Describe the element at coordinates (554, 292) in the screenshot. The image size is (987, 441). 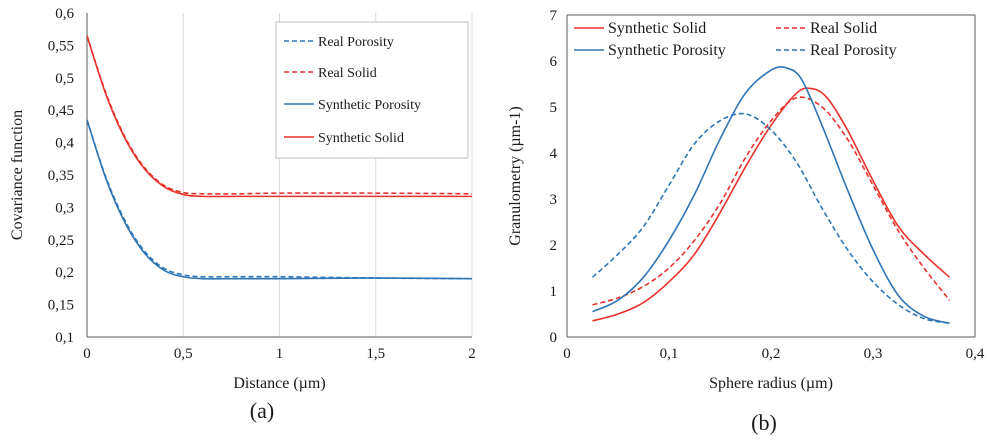
I see `y-tick-label: 1` at that location.